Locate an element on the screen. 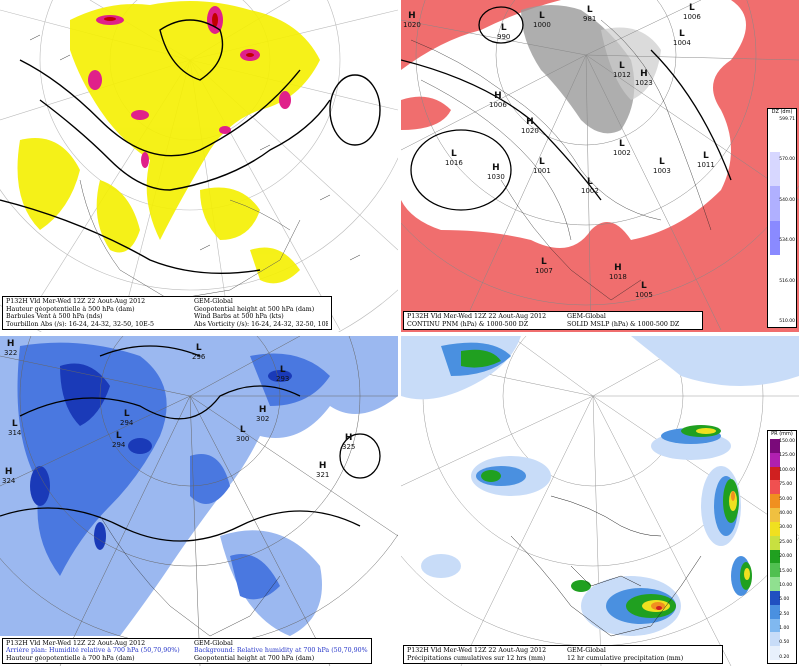 This screenshot has width=799, height=666. height-label: L 314 is located at coordinates (15, 428).